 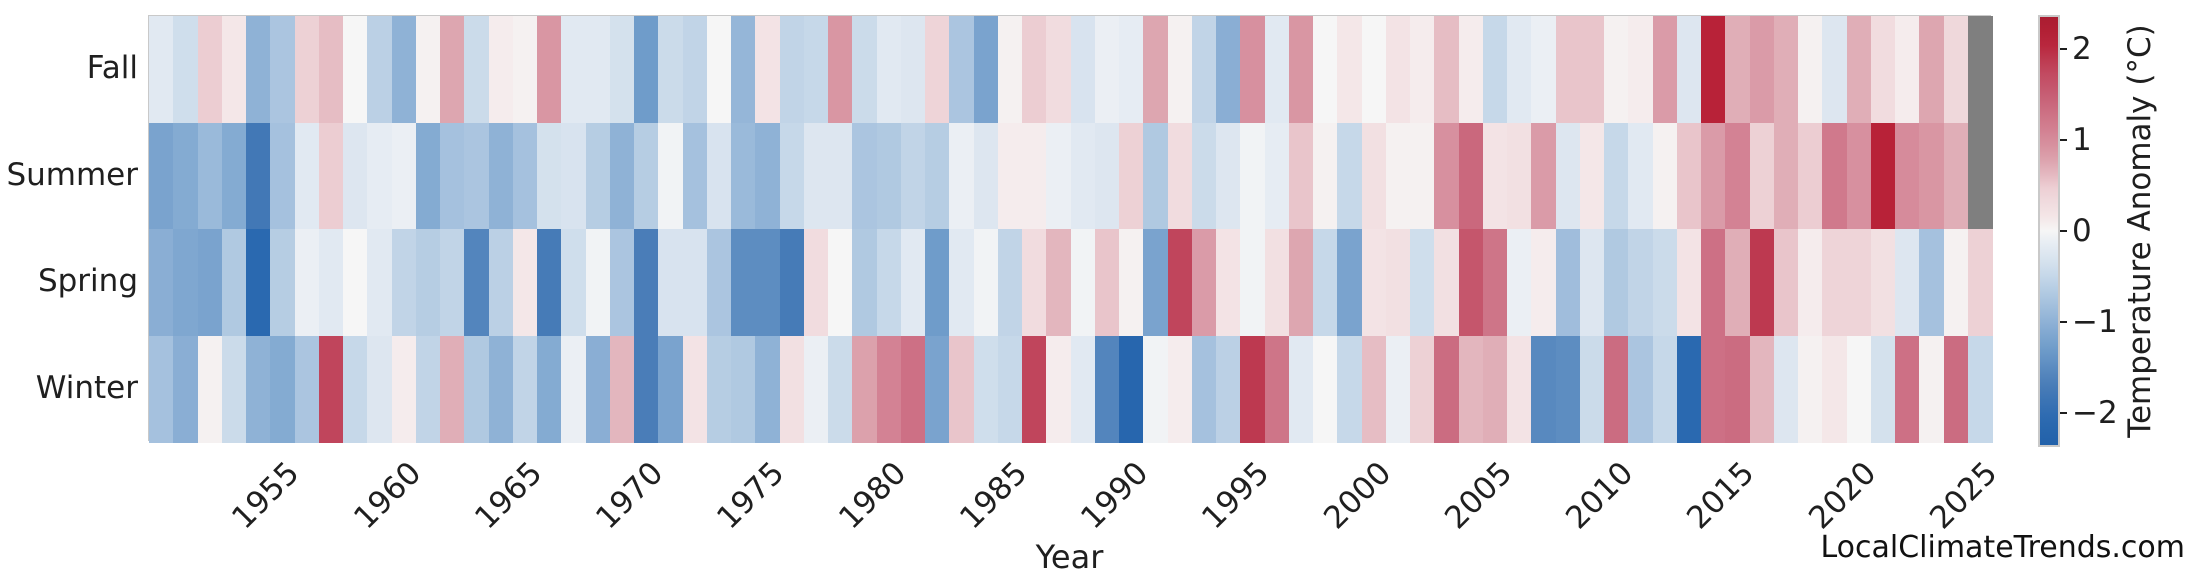 What do you see at coordinates (1236, 496) in the screenshot?
I see `x-tick-label-1995: 1995` at bounding box center [1236, 496].